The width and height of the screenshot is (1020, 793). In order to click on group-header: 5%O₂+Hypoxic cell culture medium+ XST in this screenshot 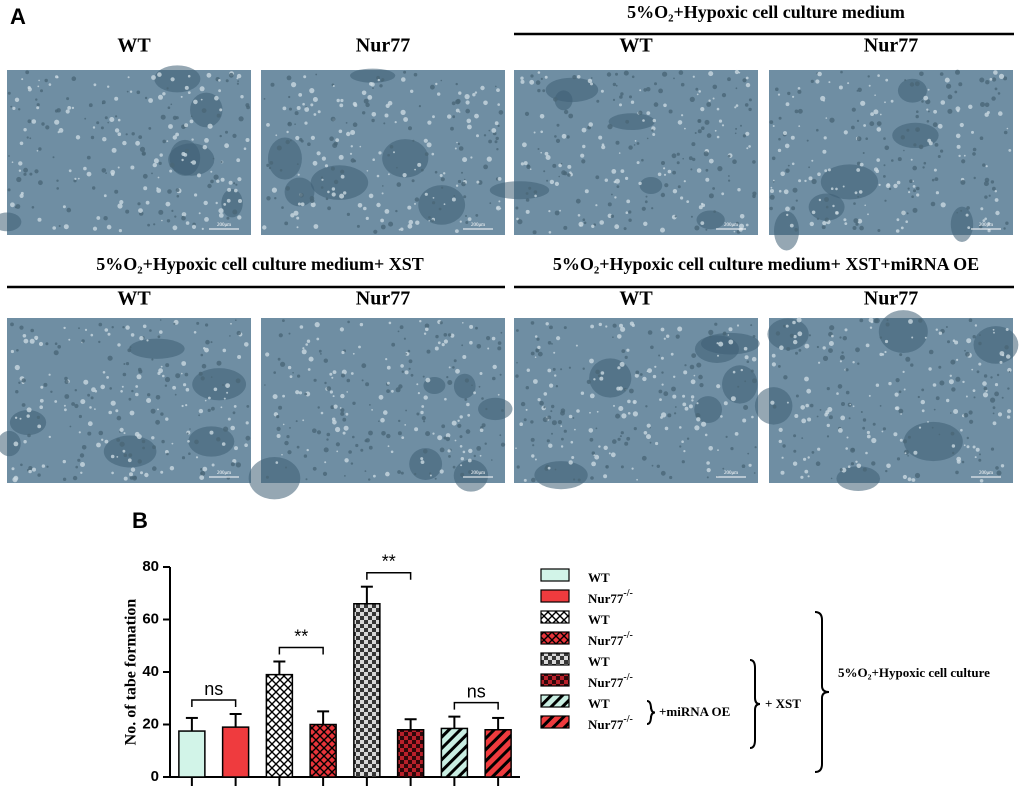, I will do `click(260, 264)`.